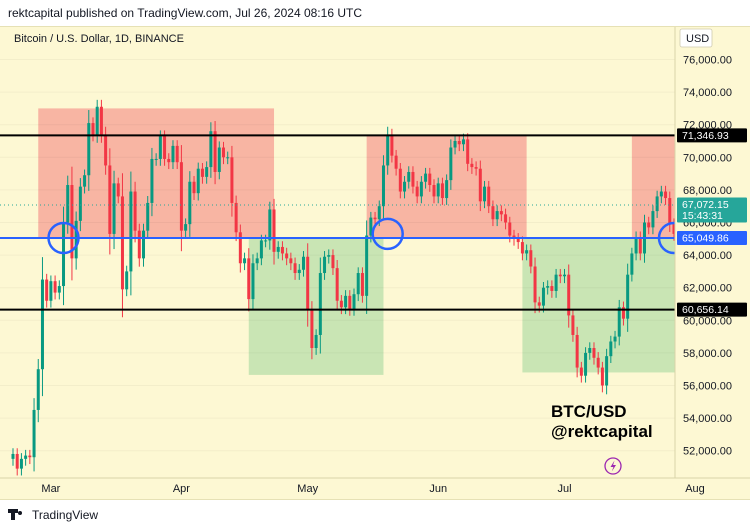  What do you see at coordinates (375, 486) in the screenshot?
I see `time-axis: Mar Apr May Jun Jul Aug` at bounding box center [375, 486].